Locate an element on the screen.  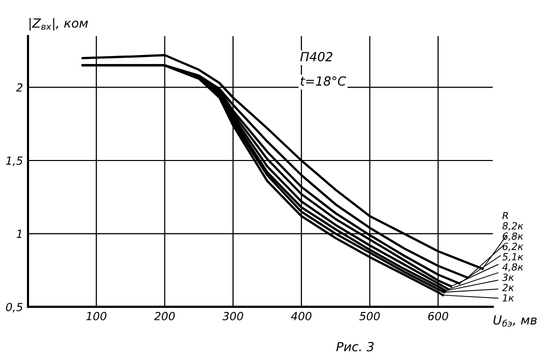
text: 4,8к is located at coordinates (513, 267).